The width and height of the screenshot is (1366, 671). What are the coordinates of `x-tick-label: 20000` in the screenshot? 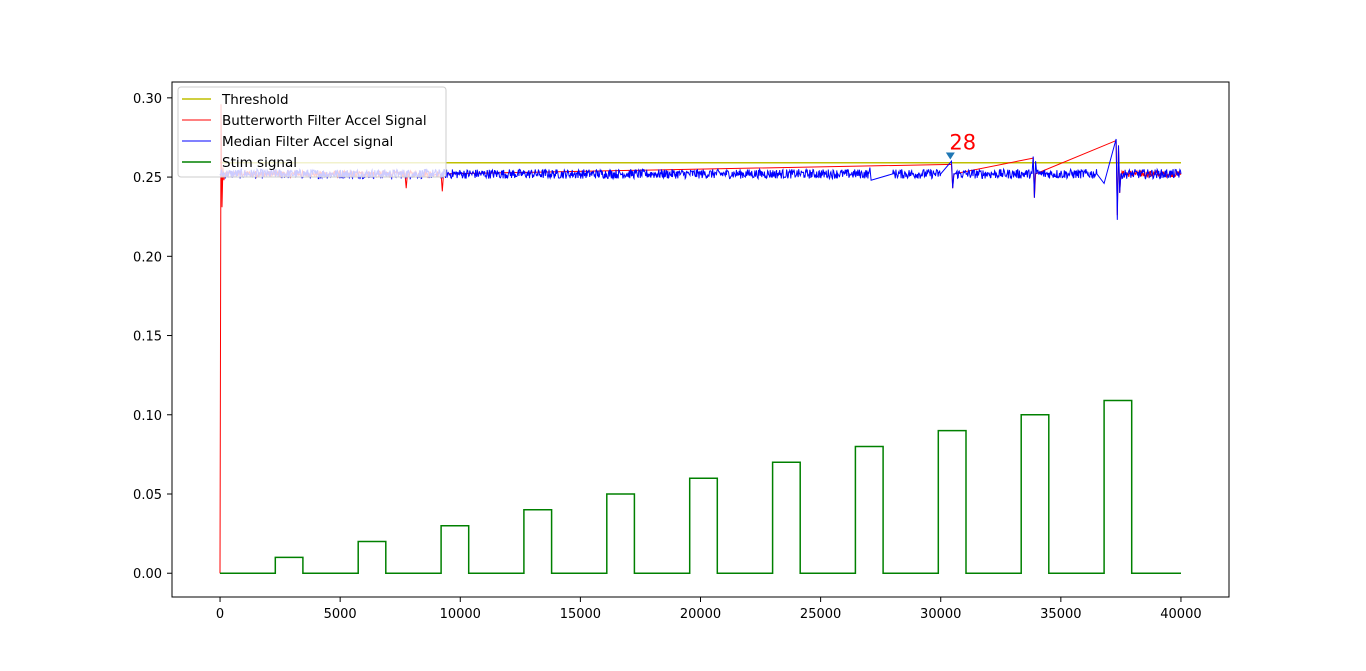 It's located at (700, 614).